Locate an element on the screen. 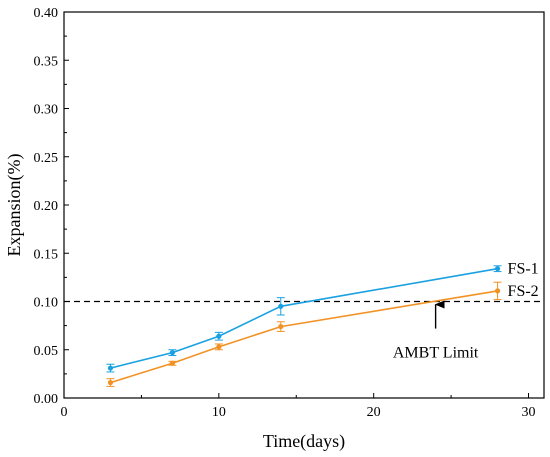 The image size is (550, 457). series-label-fs-2: FS-2 is located at coordinates (523, 291).